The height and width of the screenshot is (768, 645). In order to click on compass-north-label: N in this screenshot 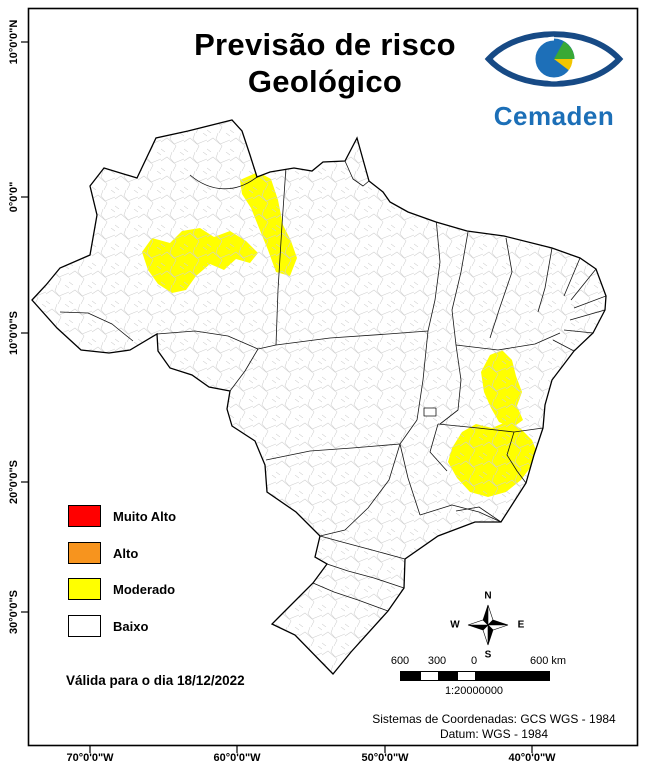, I will do `click(488, 596)`.